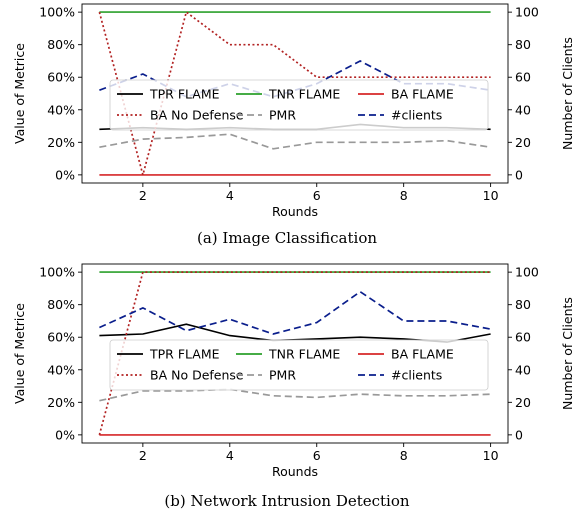 The width and height of the screenshot is (579, 520). What do you see at coordinates (295, 333) in the screenshot?
I see `series-line-tpr-flame` at bounding box center [295, 333].